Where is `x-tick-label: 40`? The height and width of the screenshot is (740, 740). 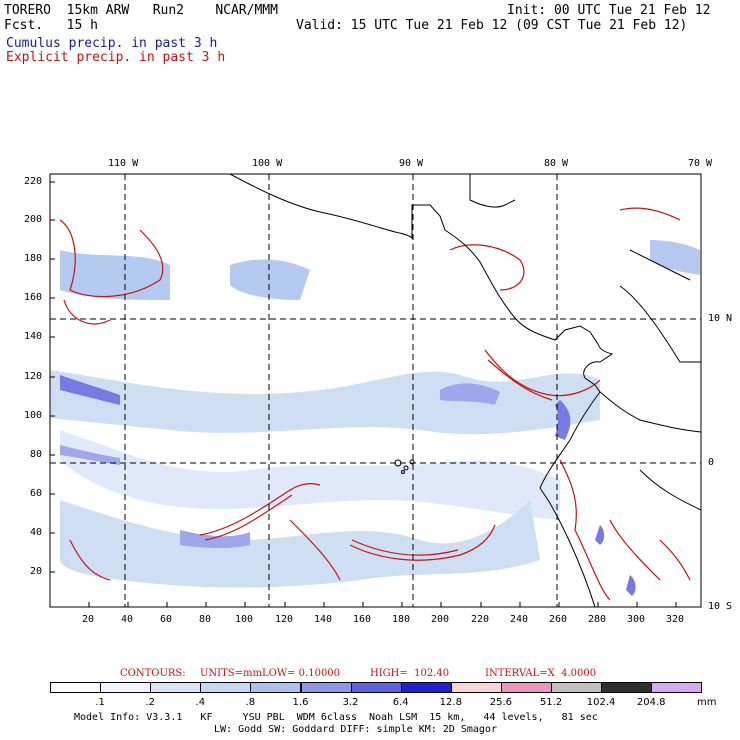 x-tick-label: 40 is located at coordinates (127, 619).